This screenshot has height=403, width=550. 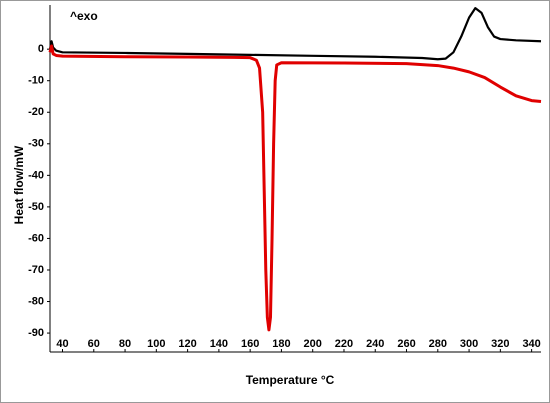 I want to click on y-tick-label: -40, so click(x=36, y=175).